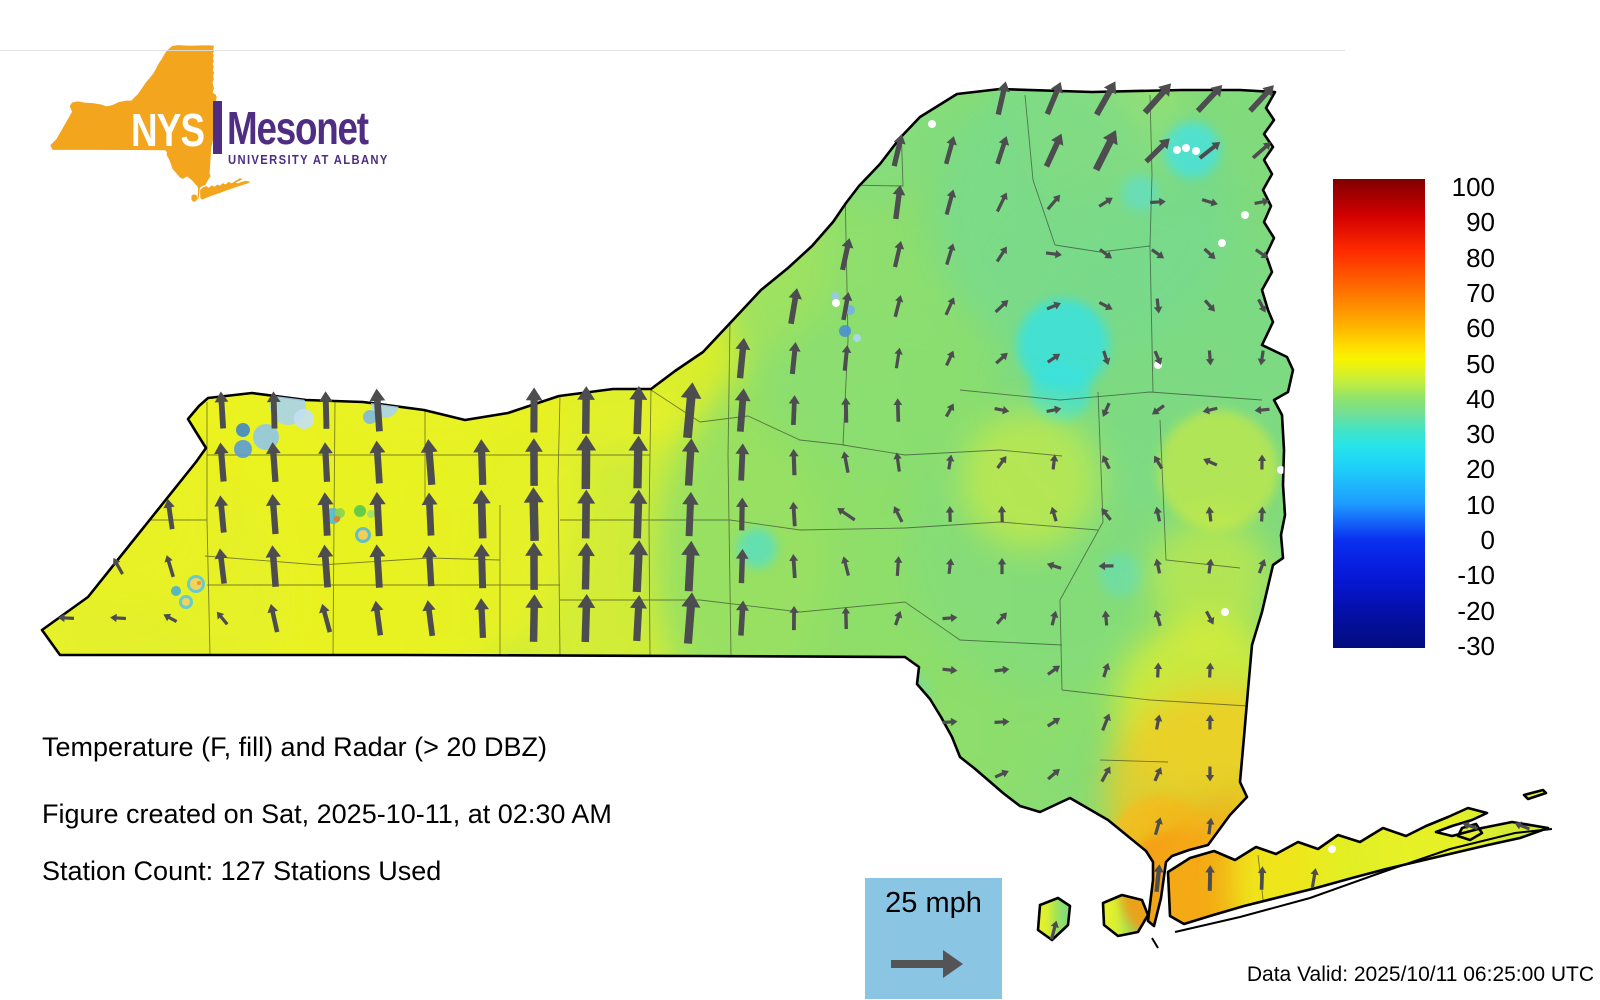 The width and height of the screenshot is (1600, 1000). Describe the element at coordinates (917, 964) in the screenshot. I see `wind-scale-arrow-icon` at that location.